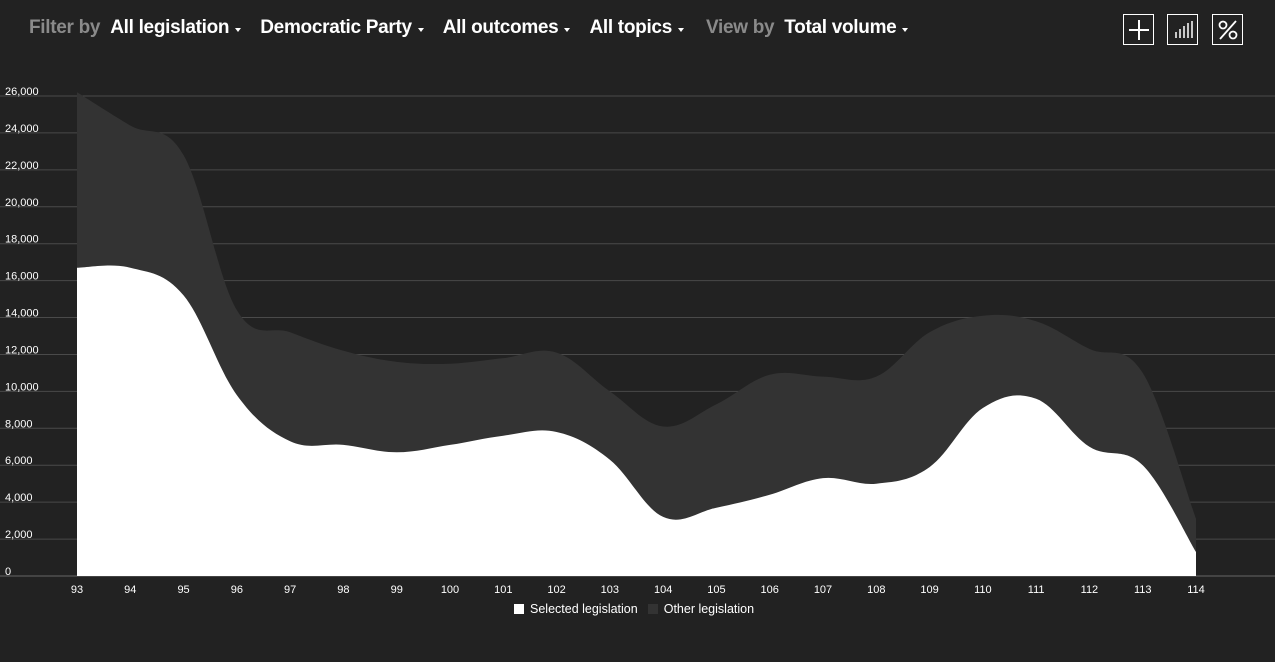 This screenshot has height=662, width=1275. What do you see at coordinates (65, 27) in the screenshot?
I see `filter-by-label: Filter by` at bounding box center [65, 27].